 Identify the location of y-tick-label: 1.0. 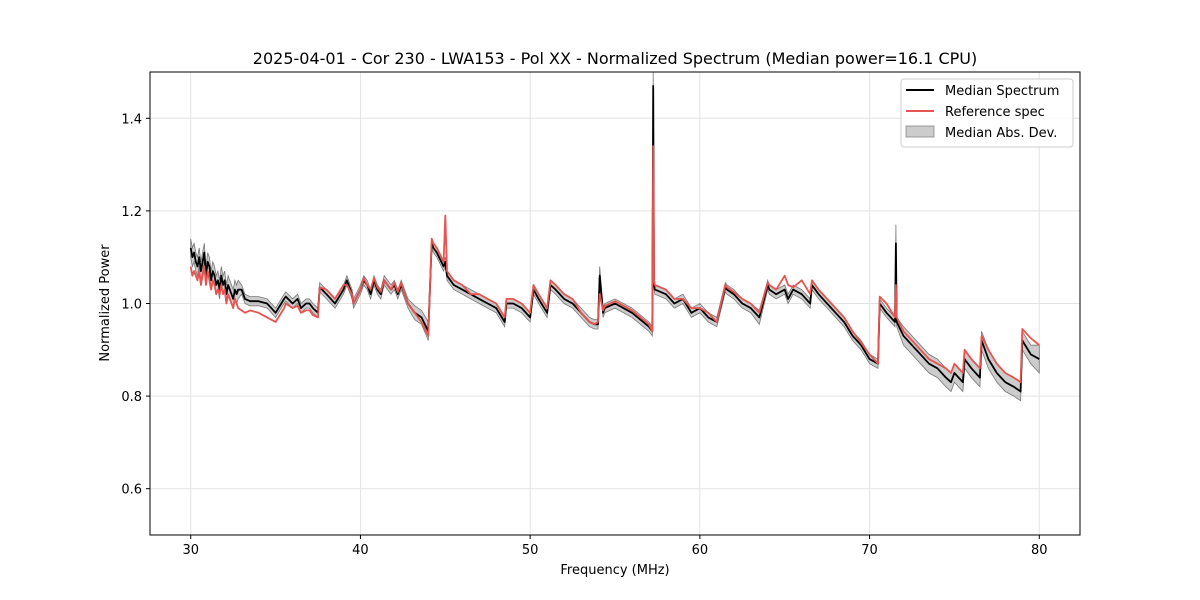
(131, 305).